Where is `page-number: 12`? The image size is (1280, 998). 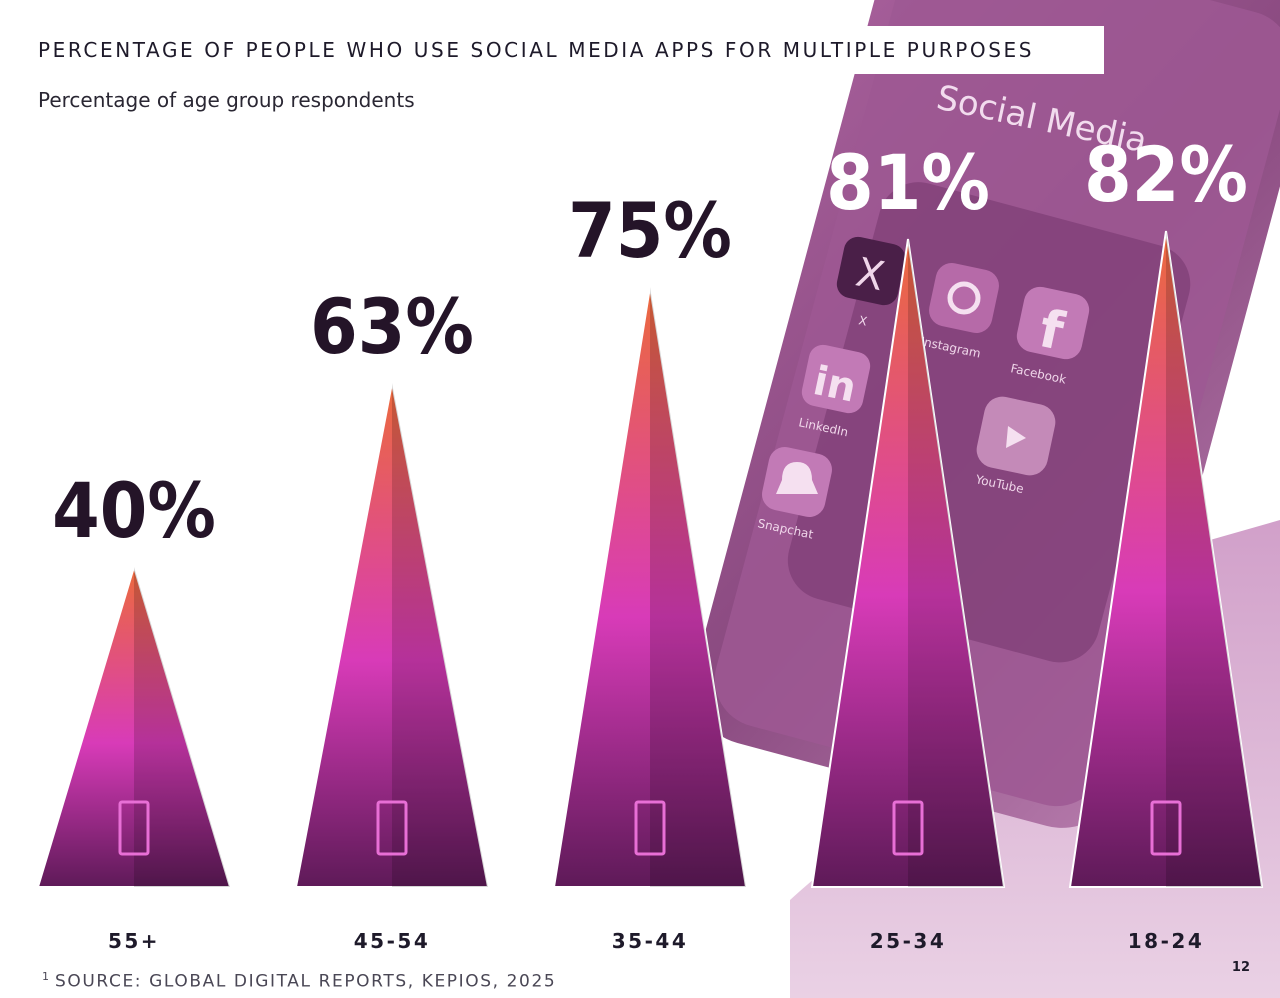
page-number: 12 is located at coordinates (1240, 967).